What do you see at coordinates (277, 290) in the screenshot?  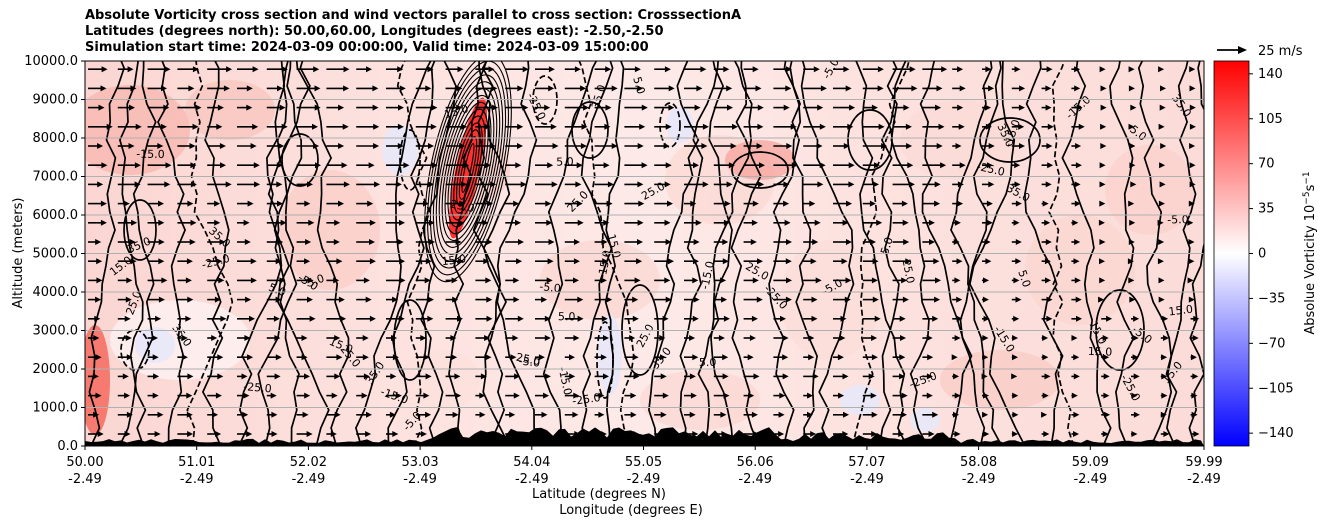 I see `contour-label-56: 5.0` at bounding box center [277, 290].